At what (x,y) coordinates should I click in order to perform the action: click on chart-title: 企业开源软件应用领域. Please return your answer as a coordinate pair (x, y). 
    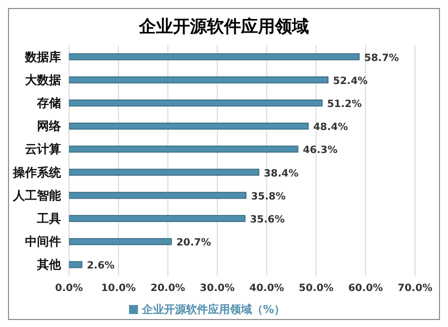
    Looking at the image, I should click on (224, 27).